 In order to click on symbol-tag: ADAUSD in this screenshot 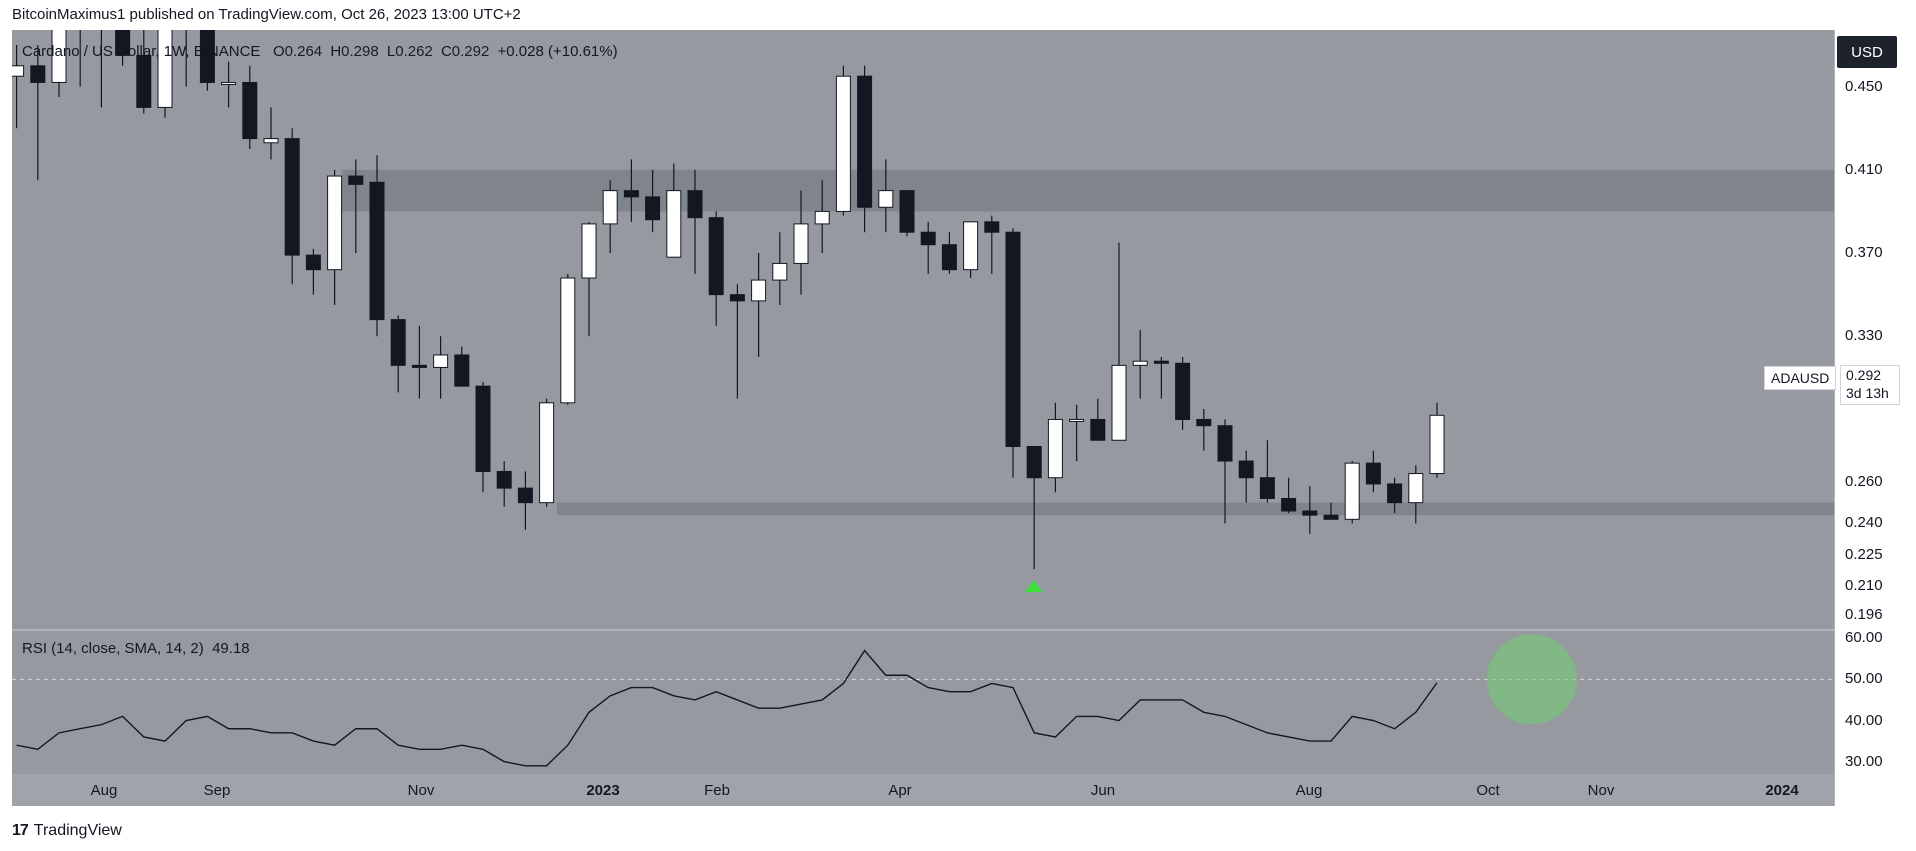, I will do `click(1800, 378)`.